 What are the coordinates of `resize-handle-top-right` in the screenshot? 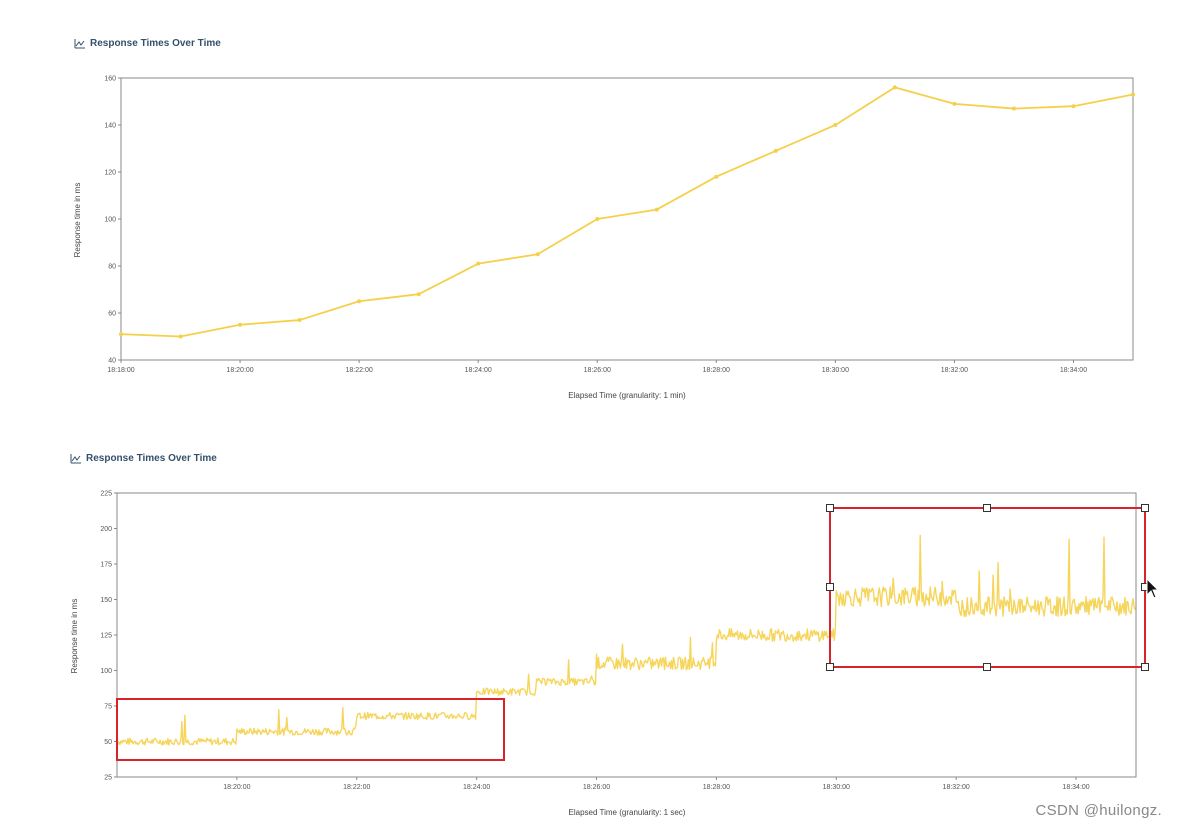 It's located at (1145, 508).